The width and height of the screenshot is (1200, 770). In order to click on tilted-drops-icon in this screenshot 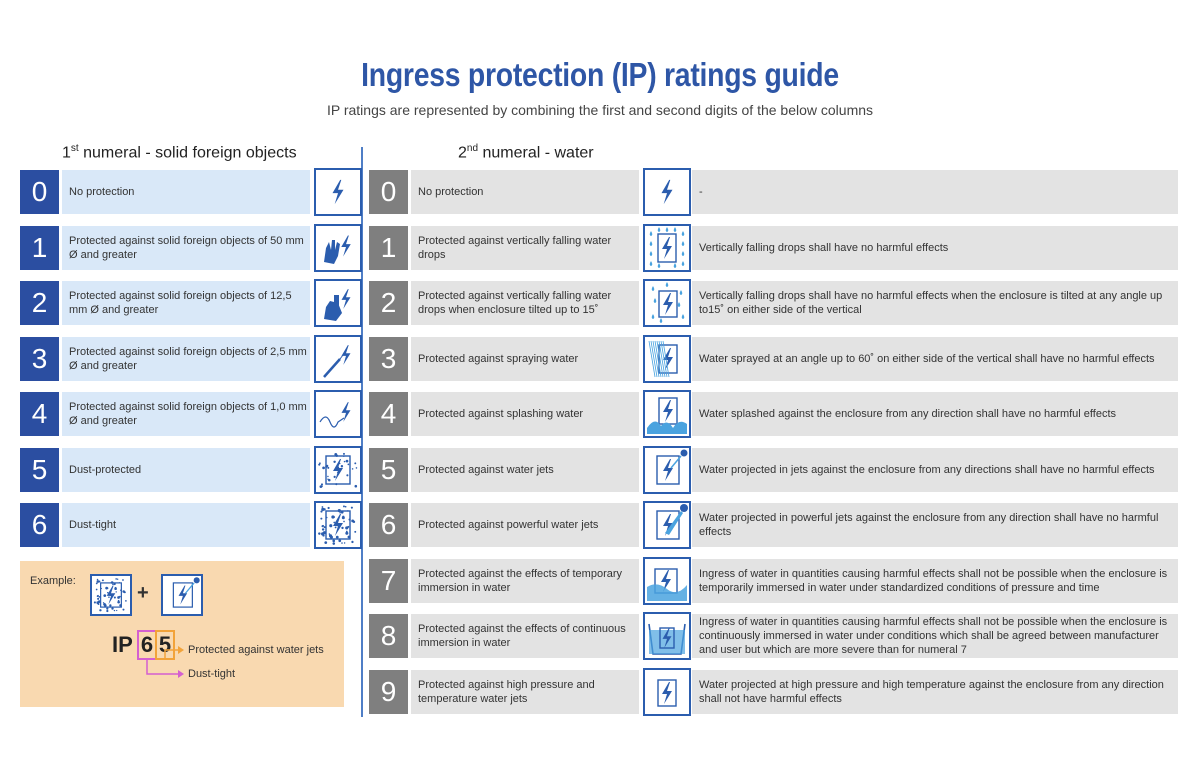, I will do `click(667, 303)`.